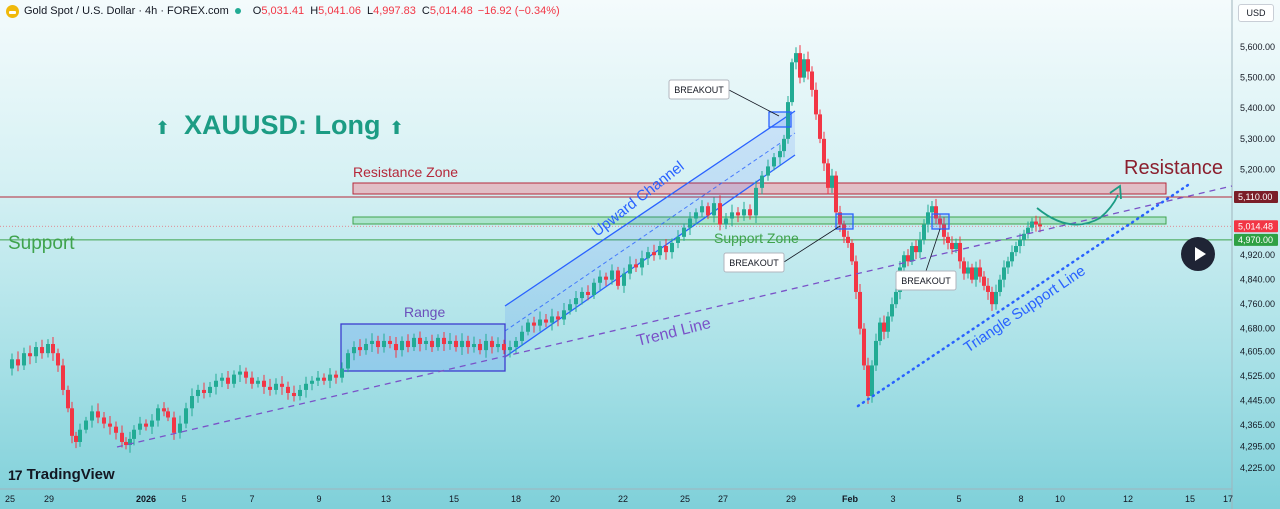  Describe the element at coordinates (61, 474) in the screenshot. I see `tradingview-logo: 17 TradingView` at that location.